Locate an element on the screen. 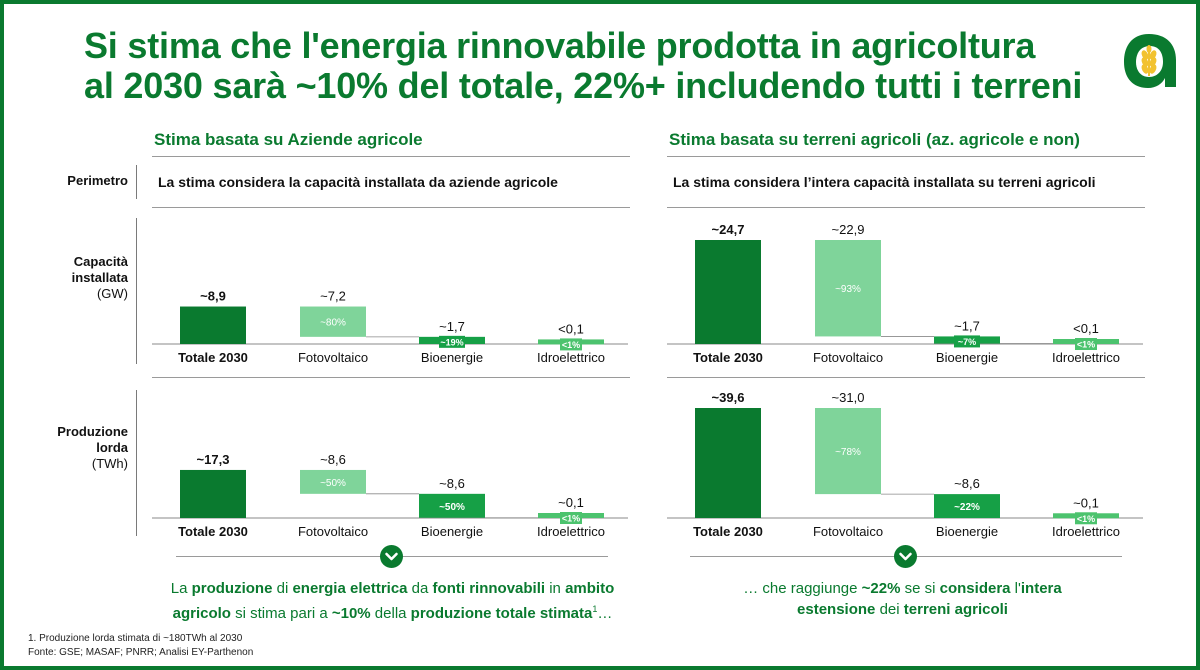 This screenshot has height=670, width=1200. share-label: ~80% is located at coordinates (333, 323).